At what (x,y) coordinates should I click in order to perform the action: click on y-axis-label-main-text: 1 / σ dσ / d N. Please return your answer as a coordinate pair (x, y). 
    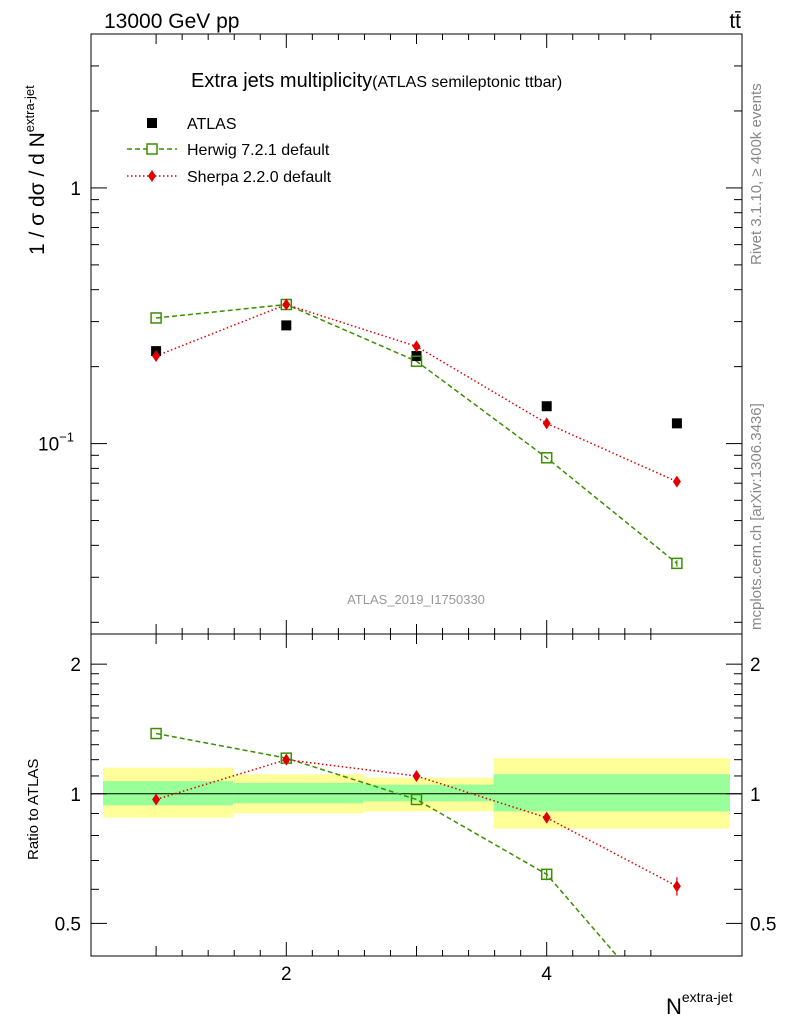
    Looking at the image, I should click on (37, 193).